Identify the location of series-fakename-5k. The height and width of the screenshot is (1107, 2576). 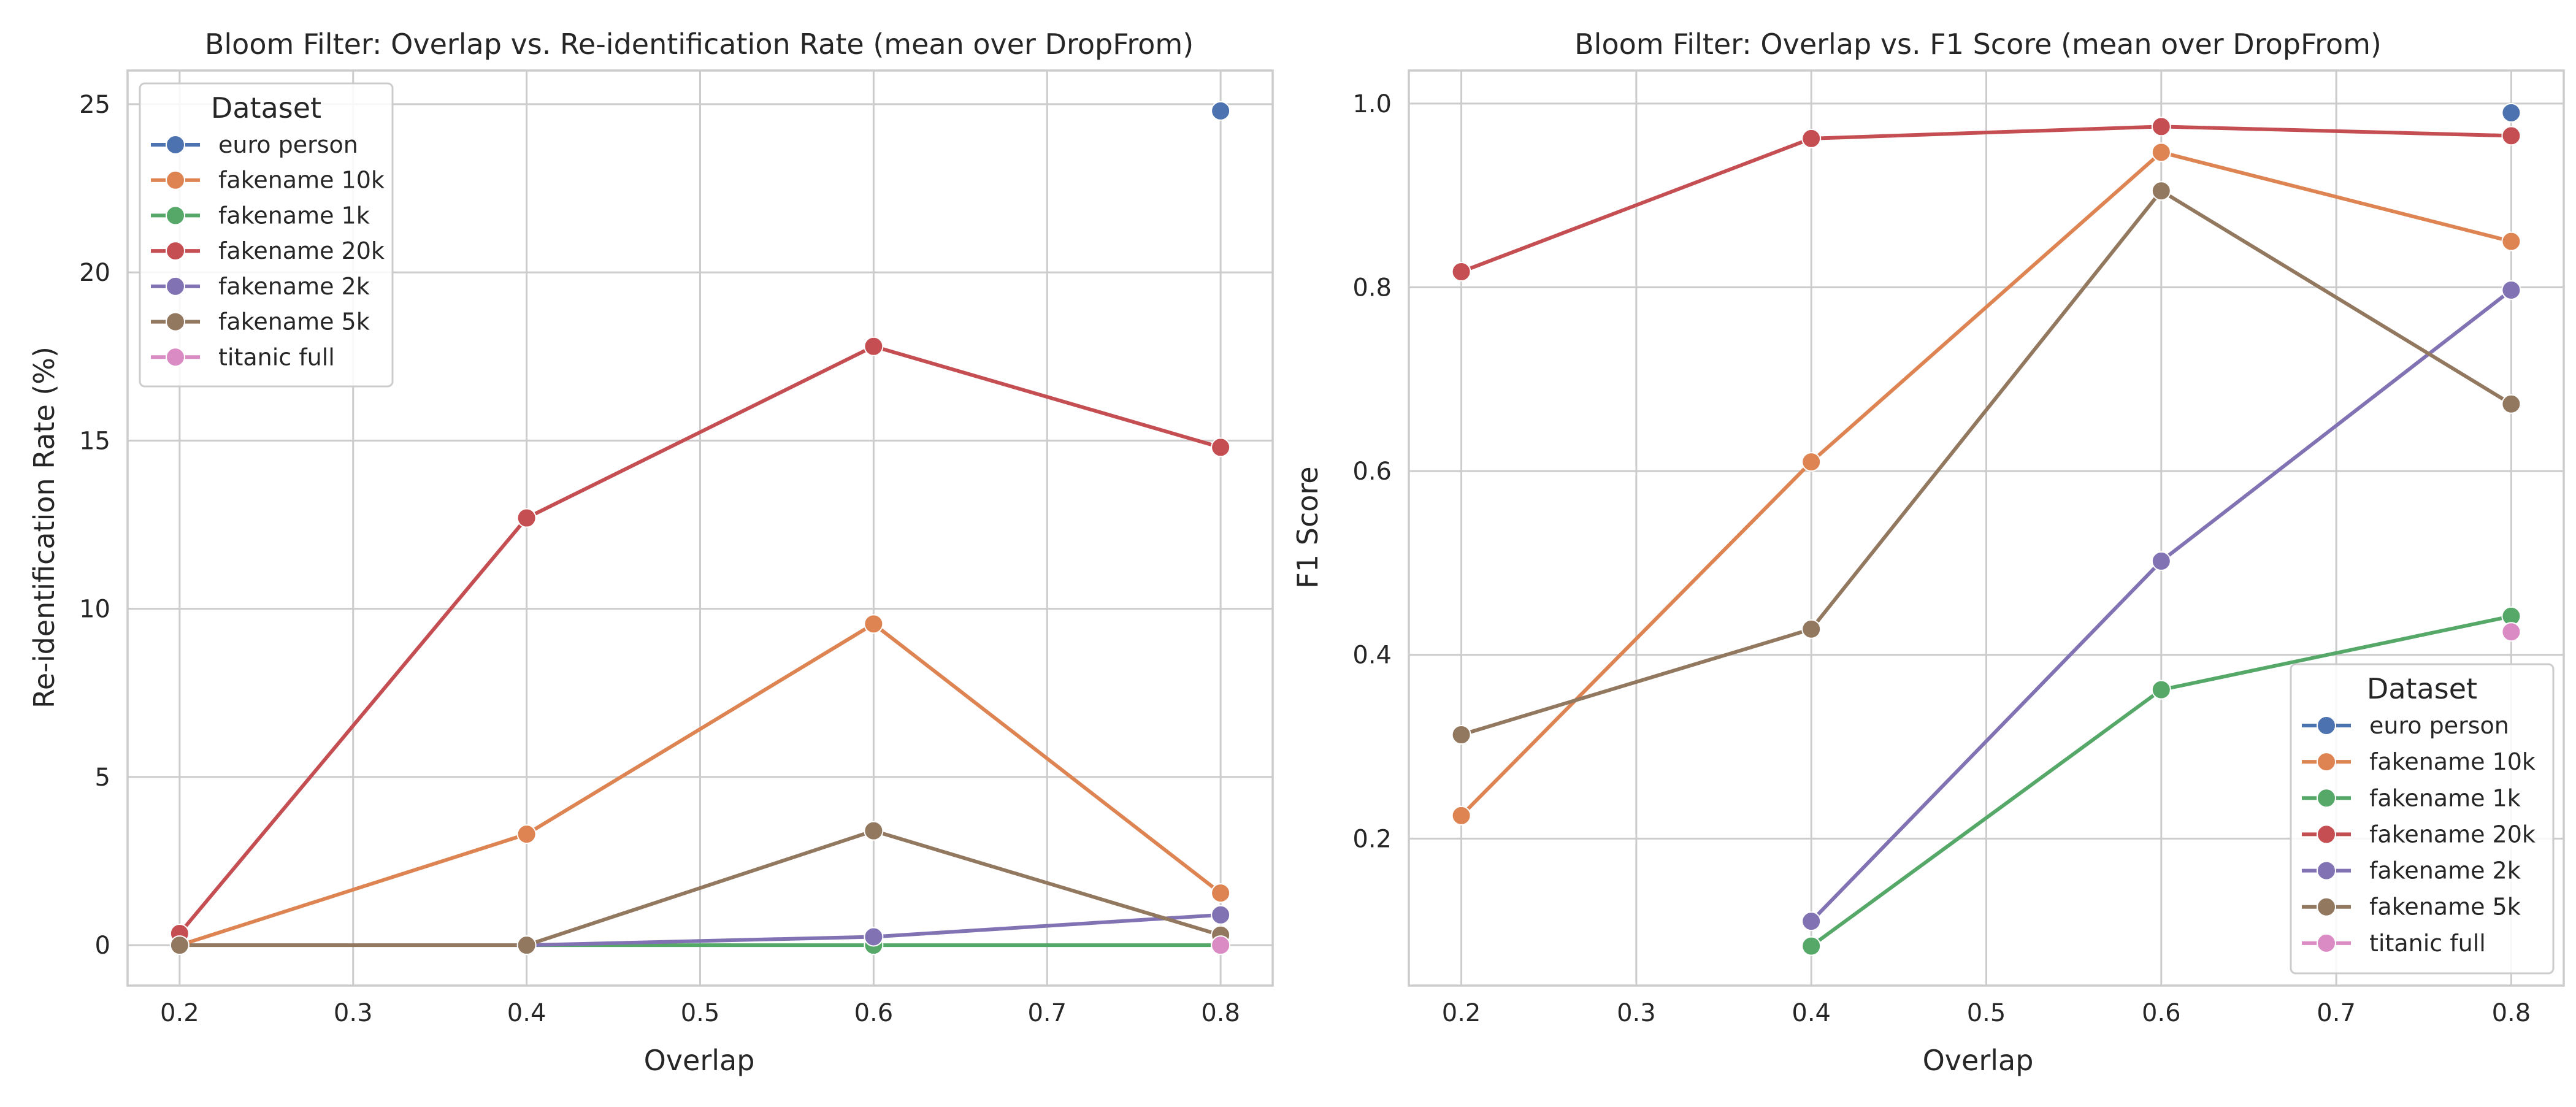
(700, 888).